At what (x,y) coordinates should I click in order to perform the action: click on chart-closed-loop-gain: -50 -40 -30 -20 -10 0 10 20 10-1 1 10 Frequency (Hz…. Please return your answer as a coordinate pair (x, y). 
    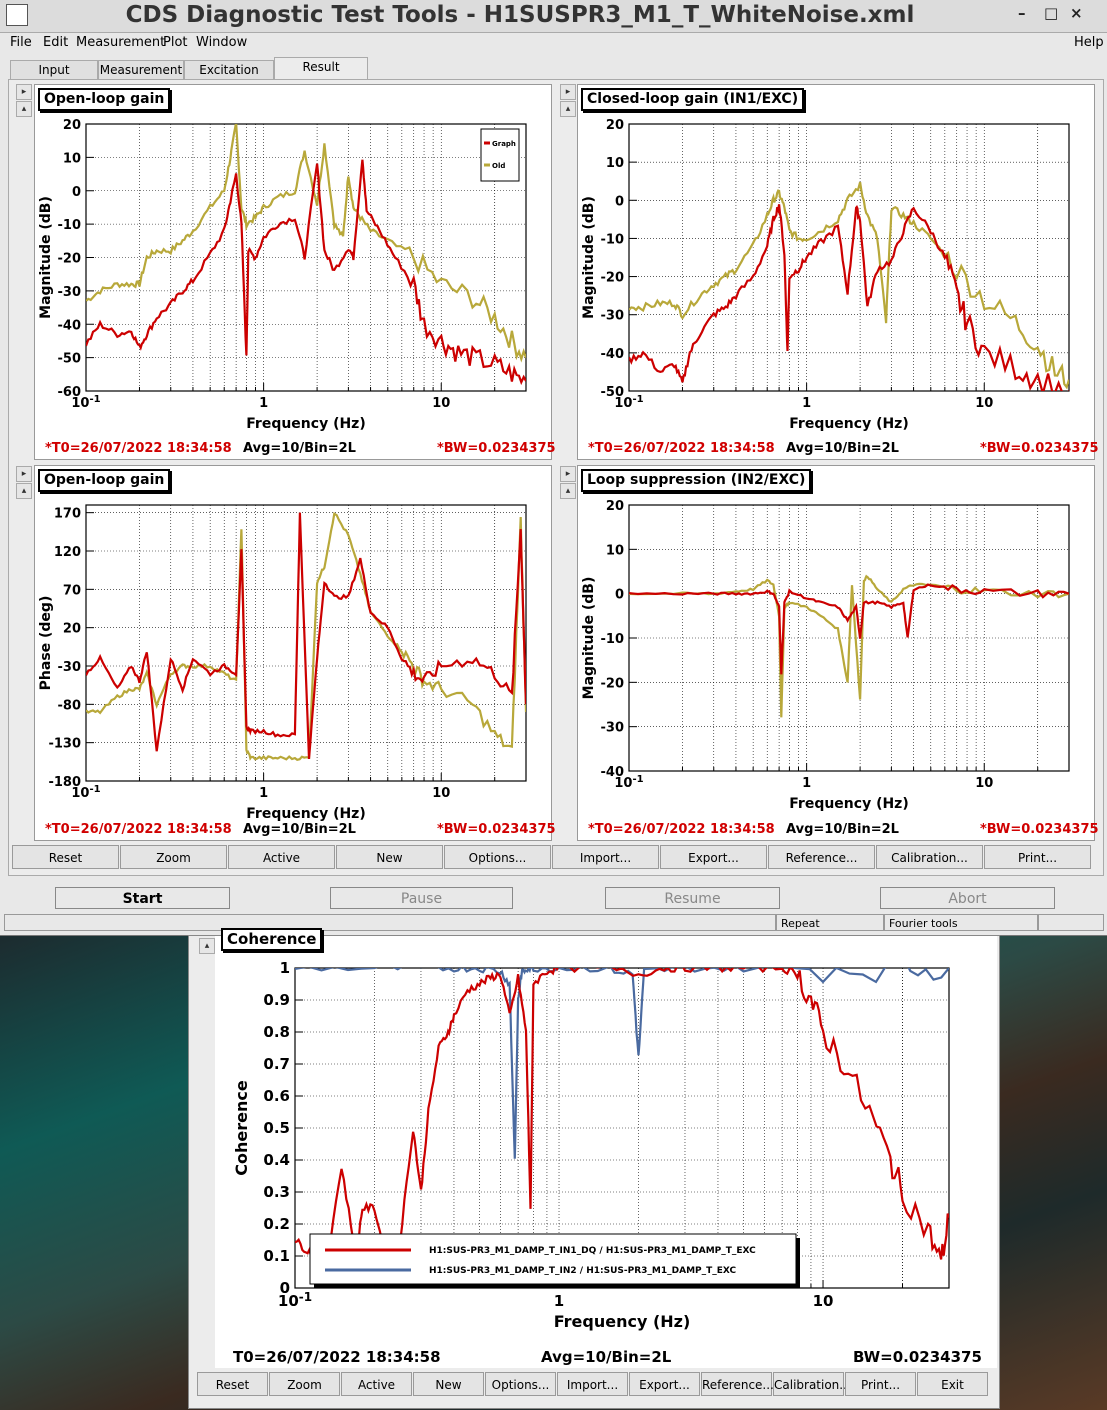
    Looking at the image, I should click on (836, 272).